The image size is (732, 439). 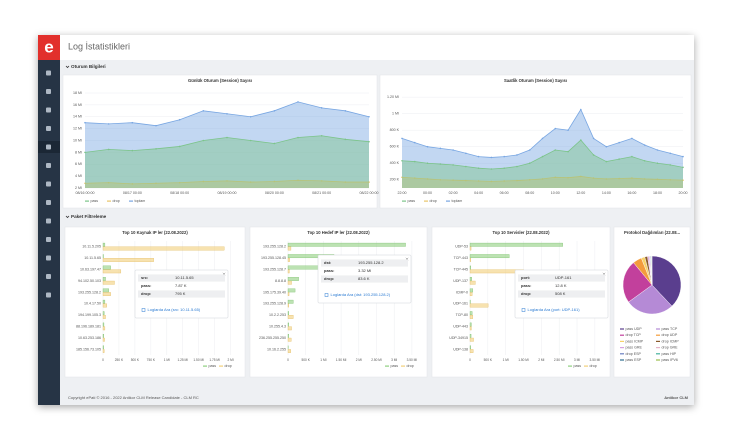 What do you see at coordinates (361, 294) in the screenshot?
I see `tooltip-link: Loglarda Ara (dst: 193.255.128.2)` at bounding box center [361, 294].